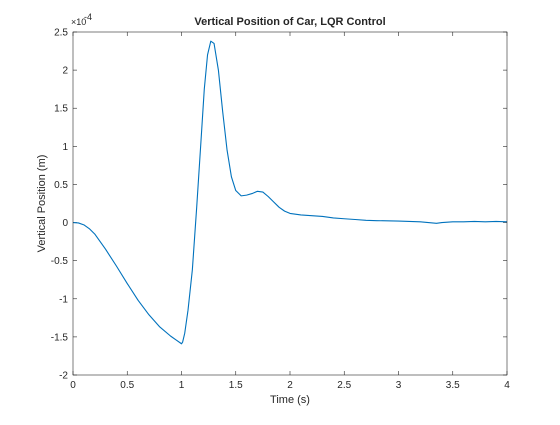 The height and width of the screenshot is (425, 560). Describe the element at coordinates (182, 385) in the screenshot. I see `x-tick-label: 1` at that location.